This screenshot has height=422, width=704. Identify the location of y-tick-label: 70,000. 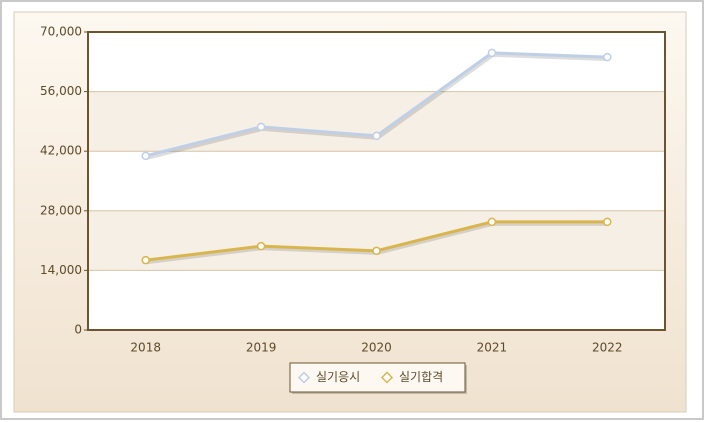
(61, 32).